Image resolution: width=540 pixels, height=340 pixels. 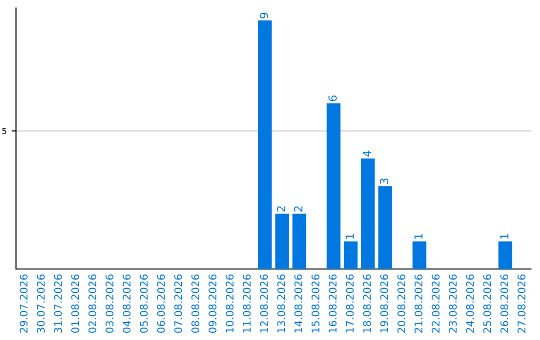 I want to click on x-tick-label: 26.08.2026, so click(x=504, y=303).